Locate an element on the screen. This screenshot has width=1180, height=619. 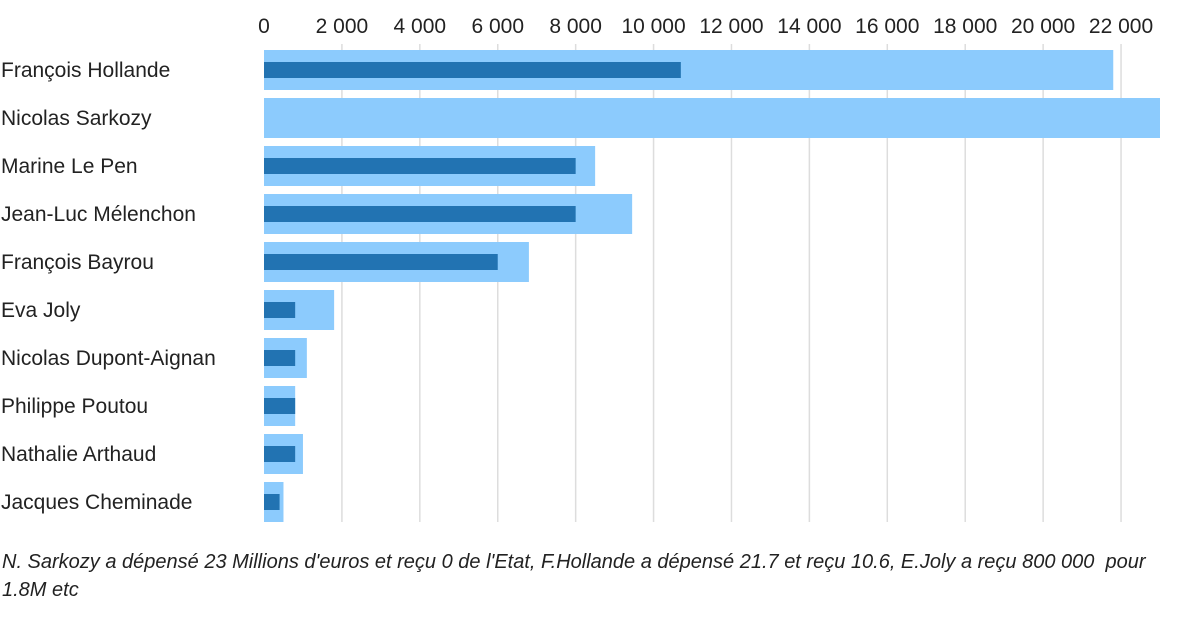
x-tick-label: 10 000 is located at coordinates (653, 26).